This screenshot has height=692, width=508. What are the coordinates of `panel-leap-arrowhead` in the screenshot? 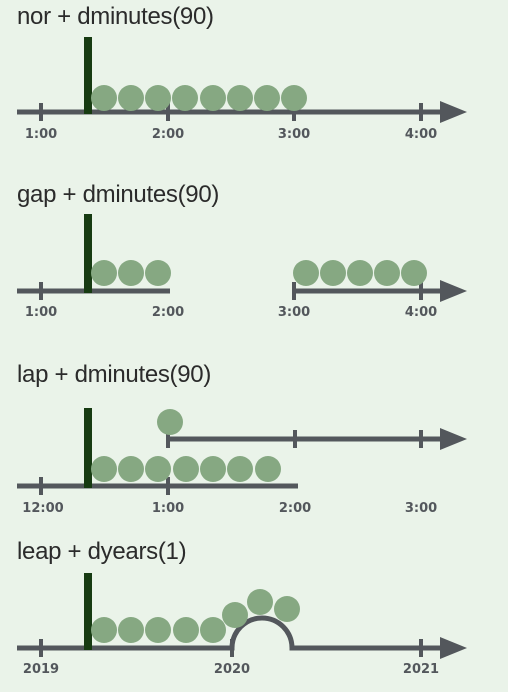 It's located at (453, 648).